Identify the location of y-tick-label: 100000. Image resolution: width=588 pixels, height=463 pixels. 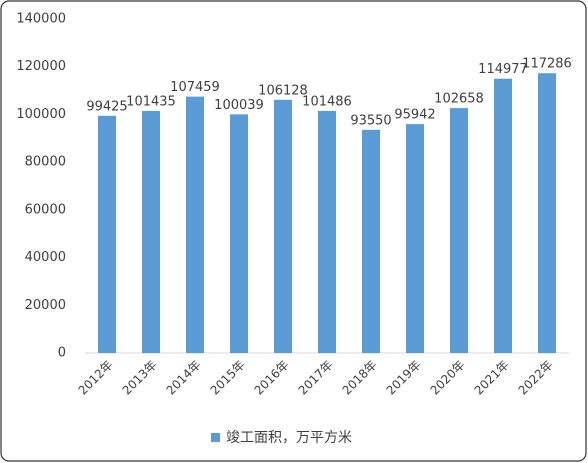
(41, 114).